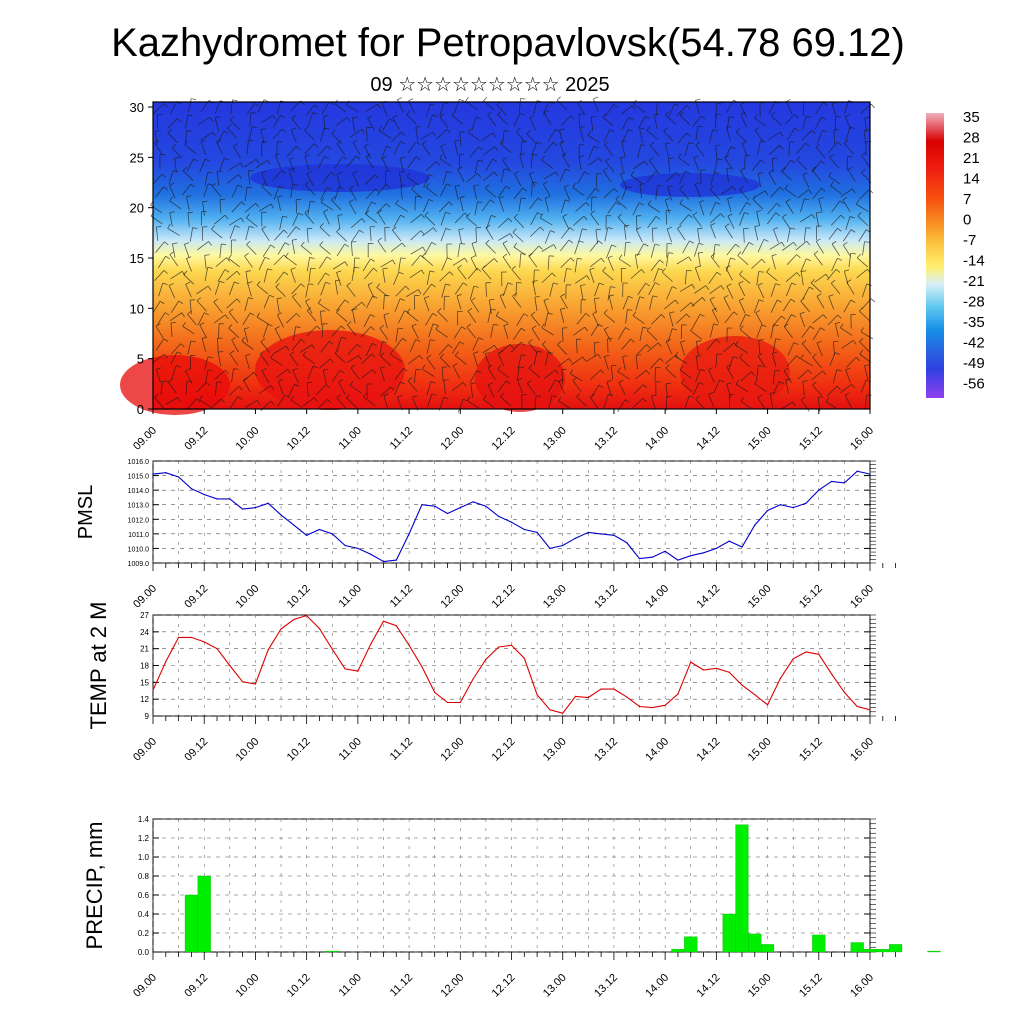  What do you see at coordinates (140, 409) in the screenshot?
I see `y-tick-label: 0` at bounding box center [140, 409].